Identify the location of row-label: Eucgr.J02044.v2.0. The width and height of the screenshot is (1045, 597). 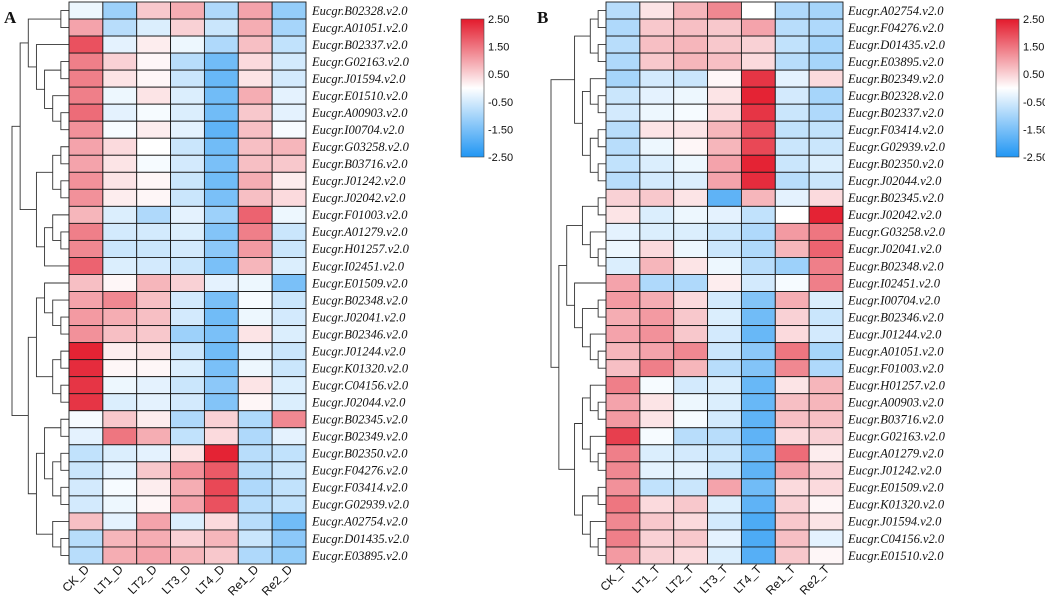
(894, 181).